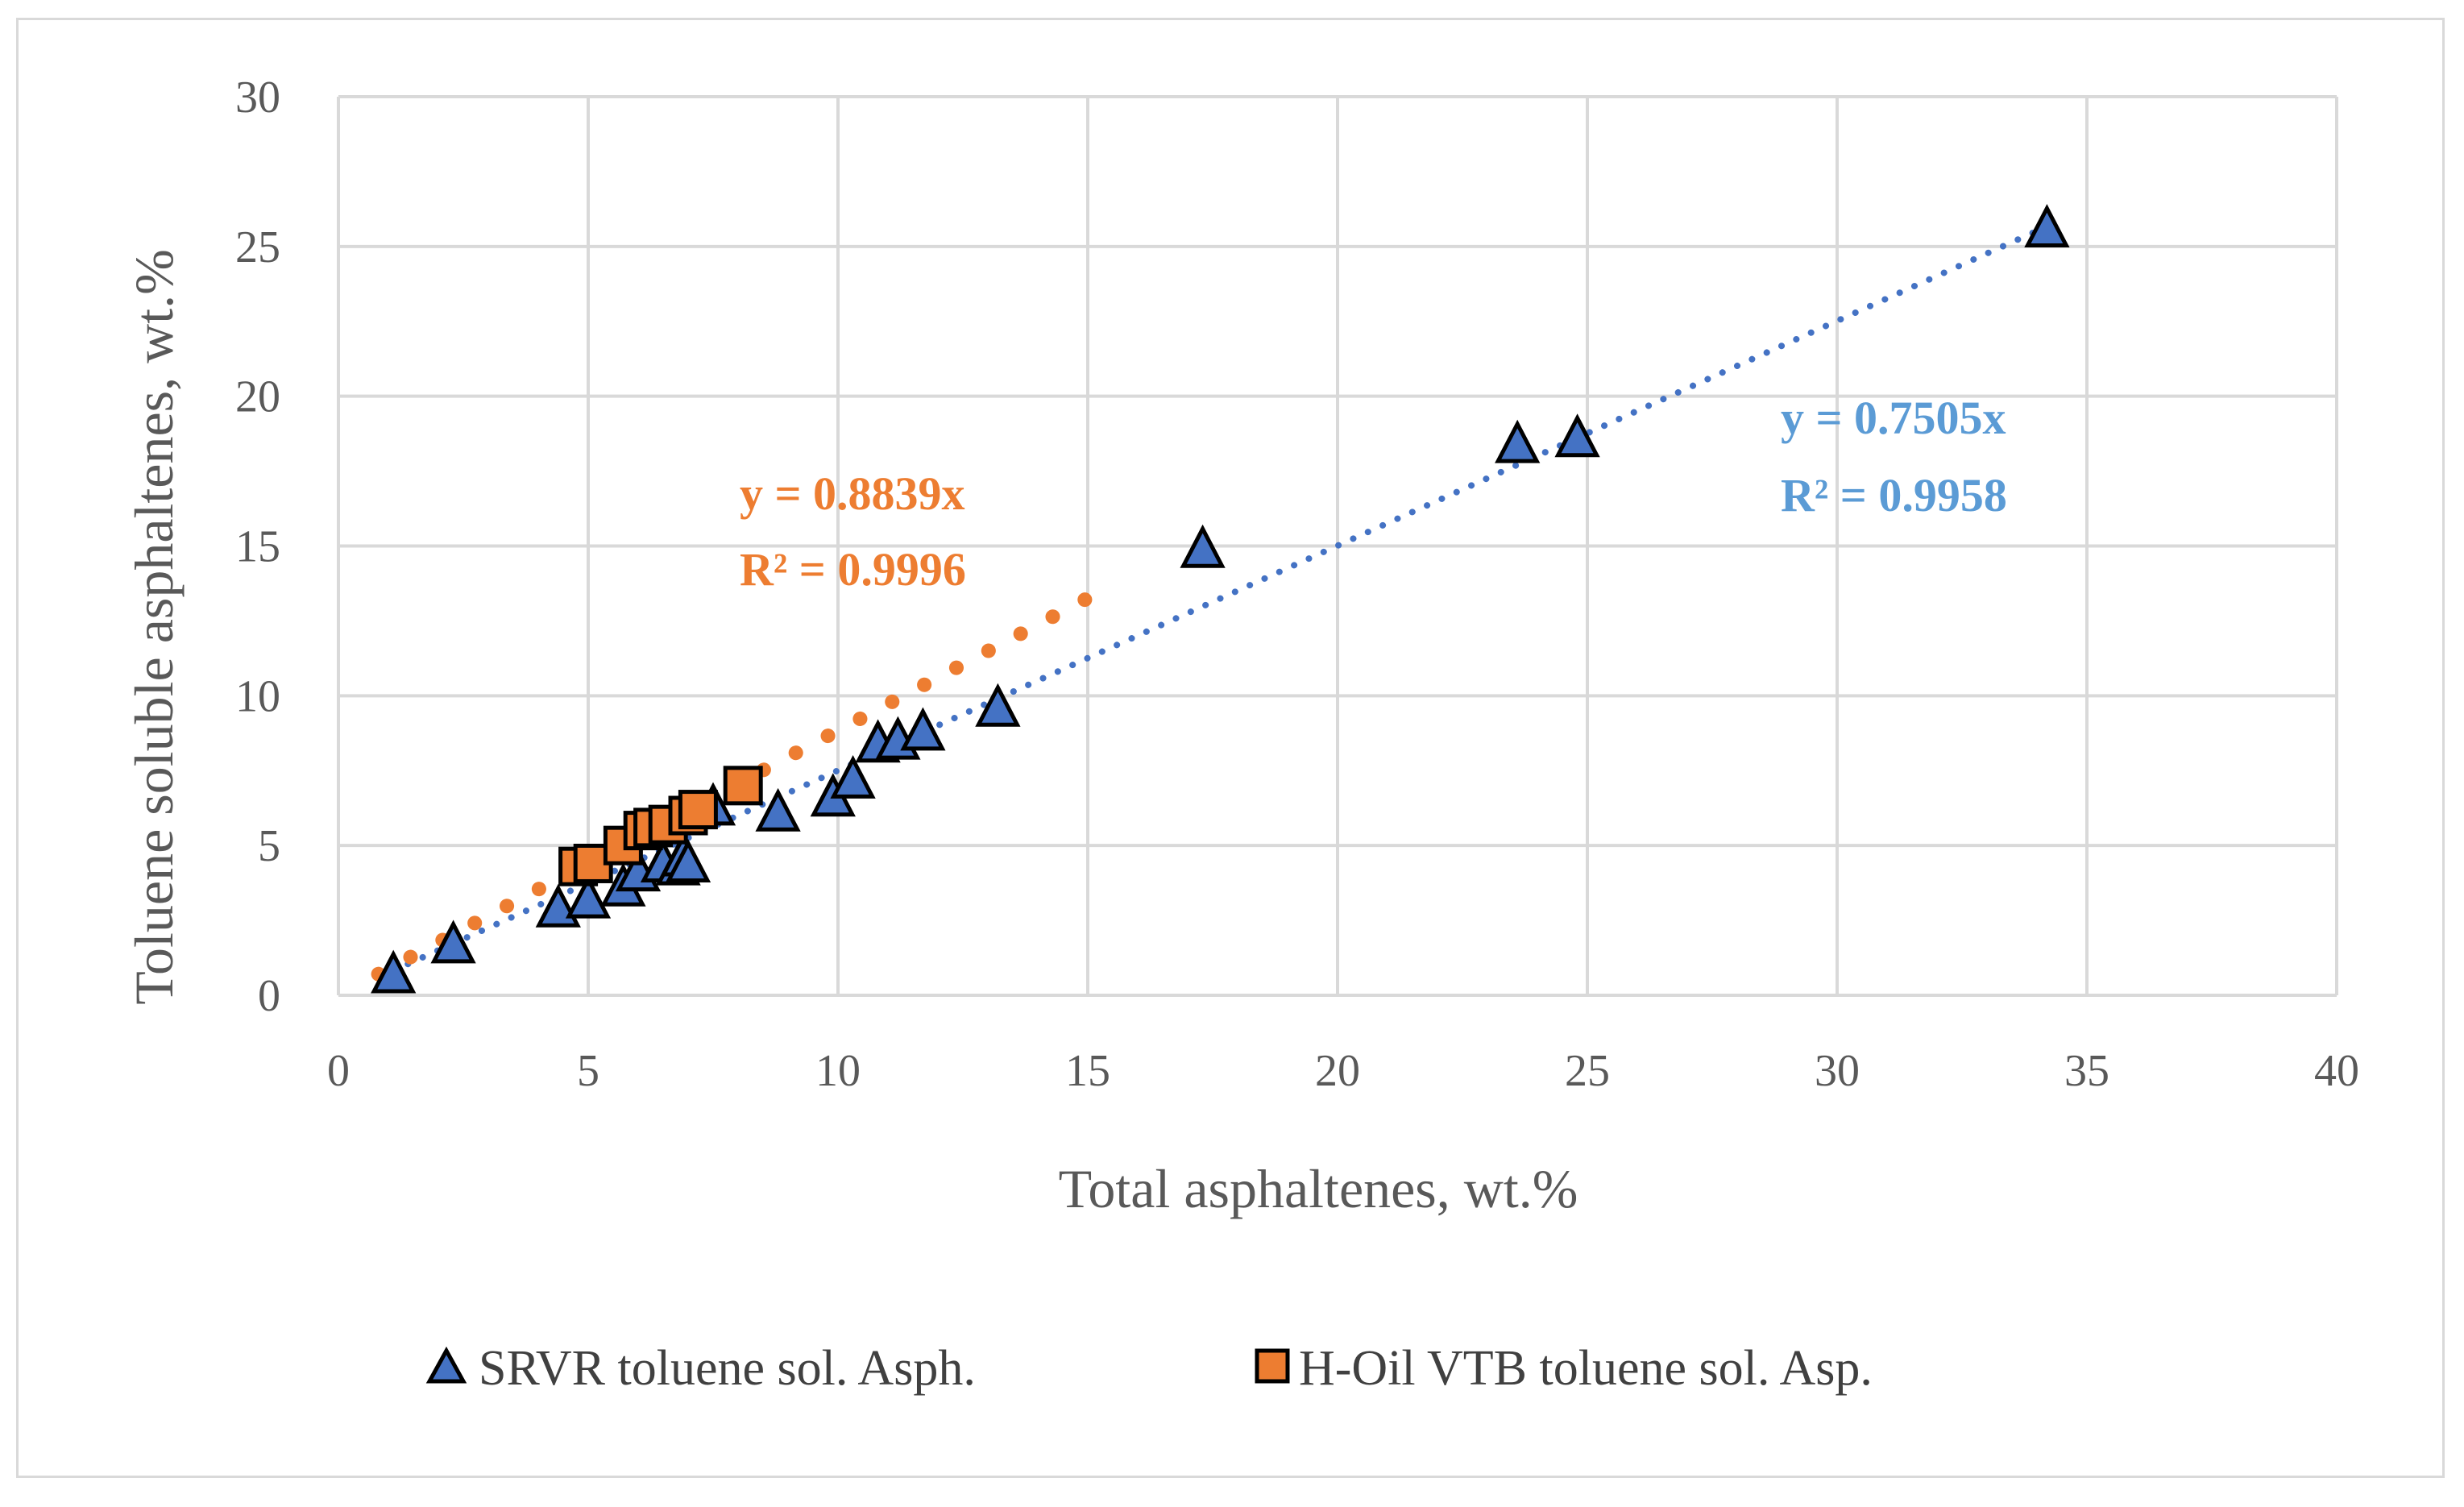 The image size is (2464, 1507). I want to click on x-tick-label: 20, so click(1337, 1071).